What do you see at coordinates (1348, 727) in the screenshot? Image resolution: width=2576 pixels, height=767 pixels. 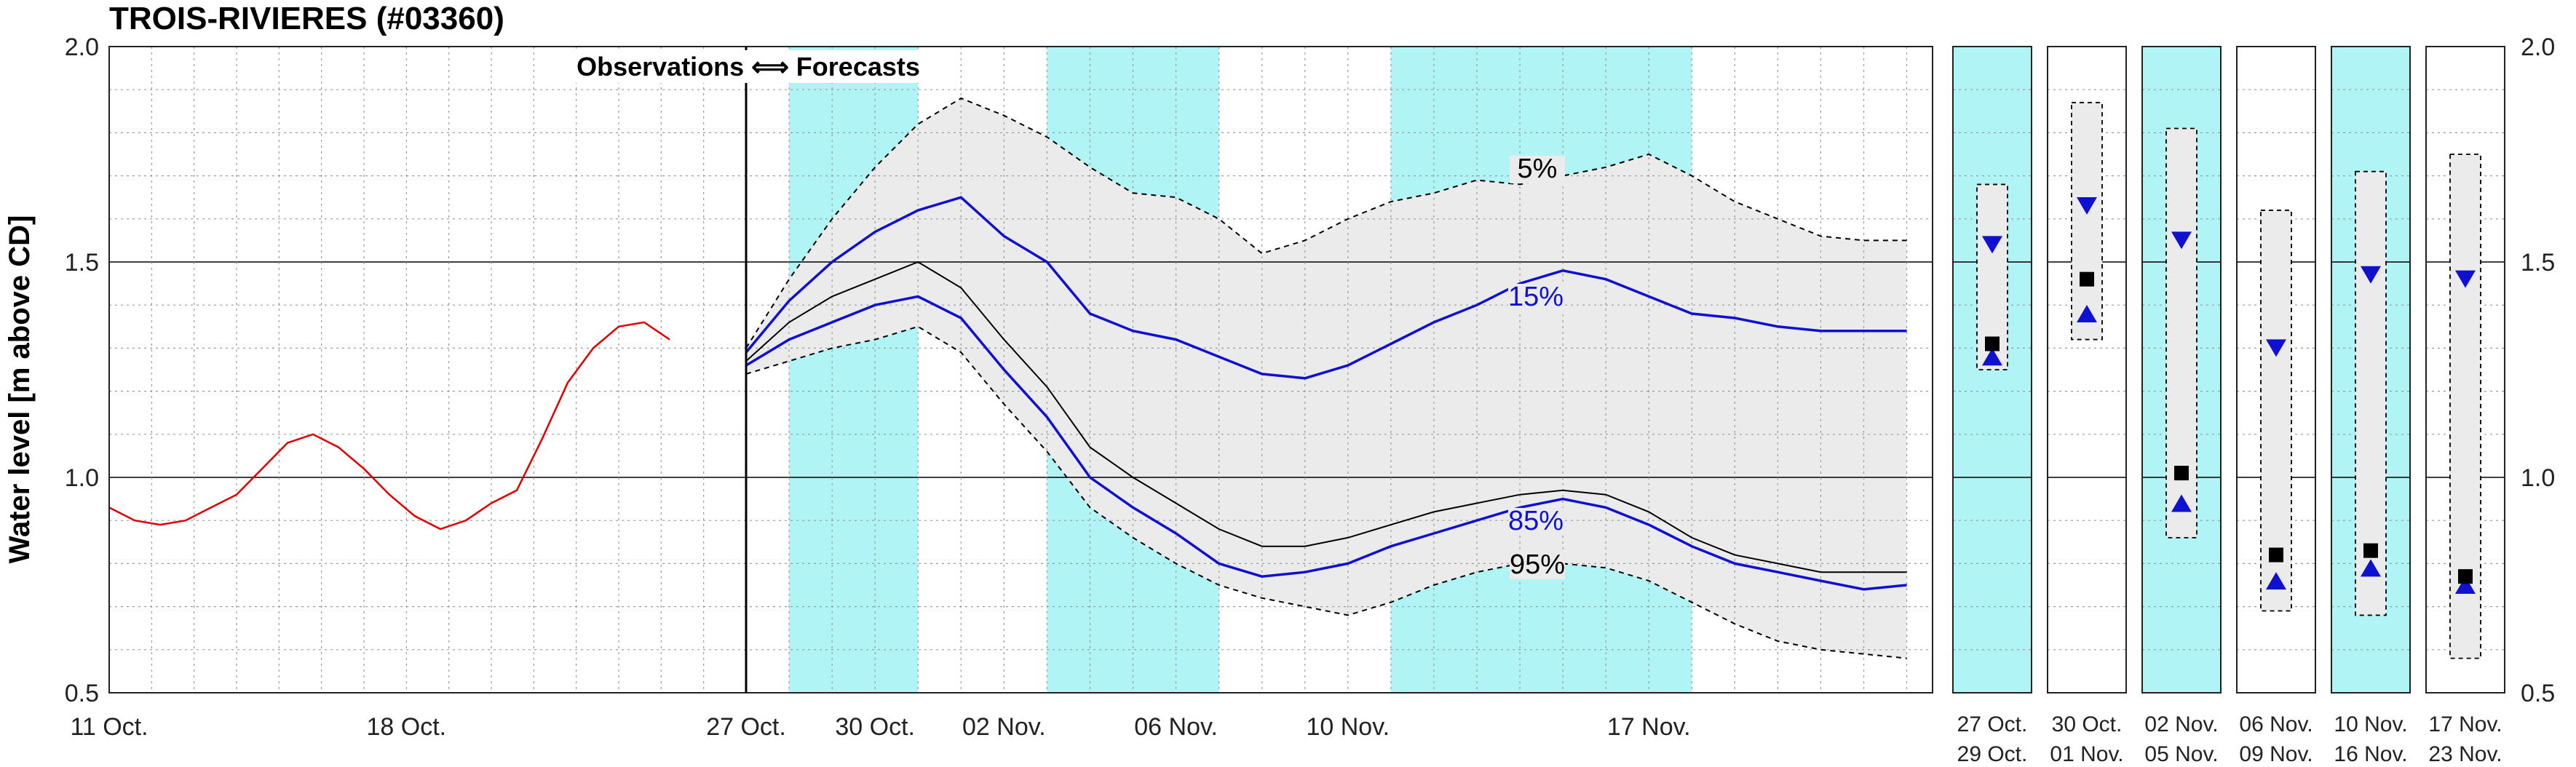 I see `x-tick-label-forecast: 10 Nov.` at bounding box center [1348, 727].